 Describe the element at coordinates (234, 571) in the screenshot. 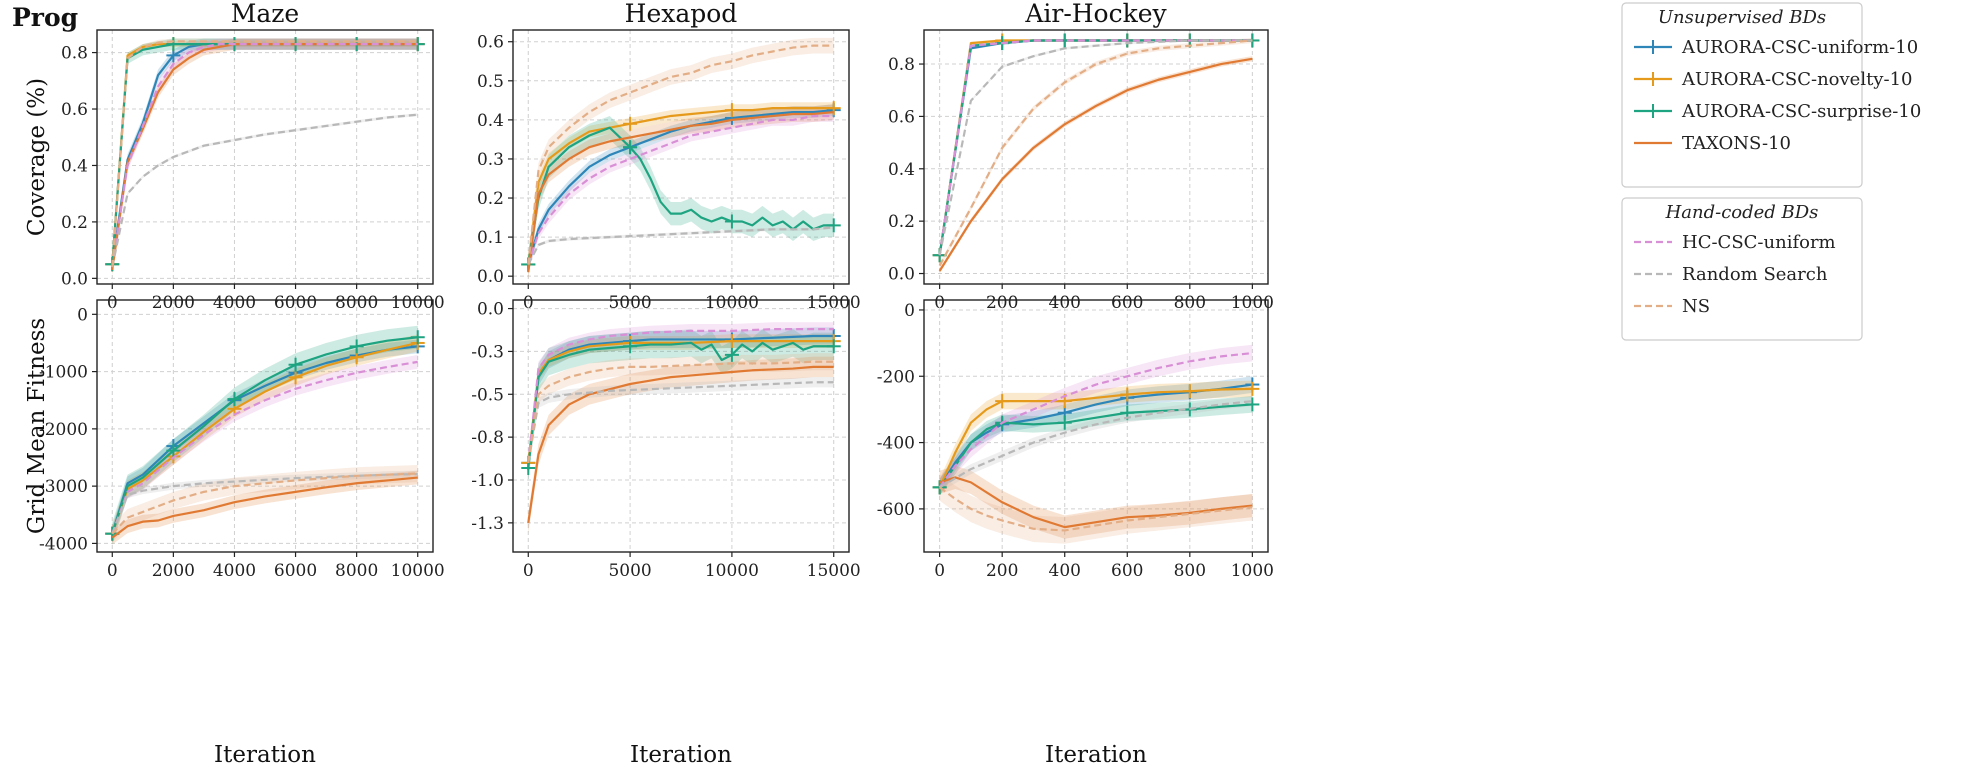

I see `x-tick-label: 4000` at that location.